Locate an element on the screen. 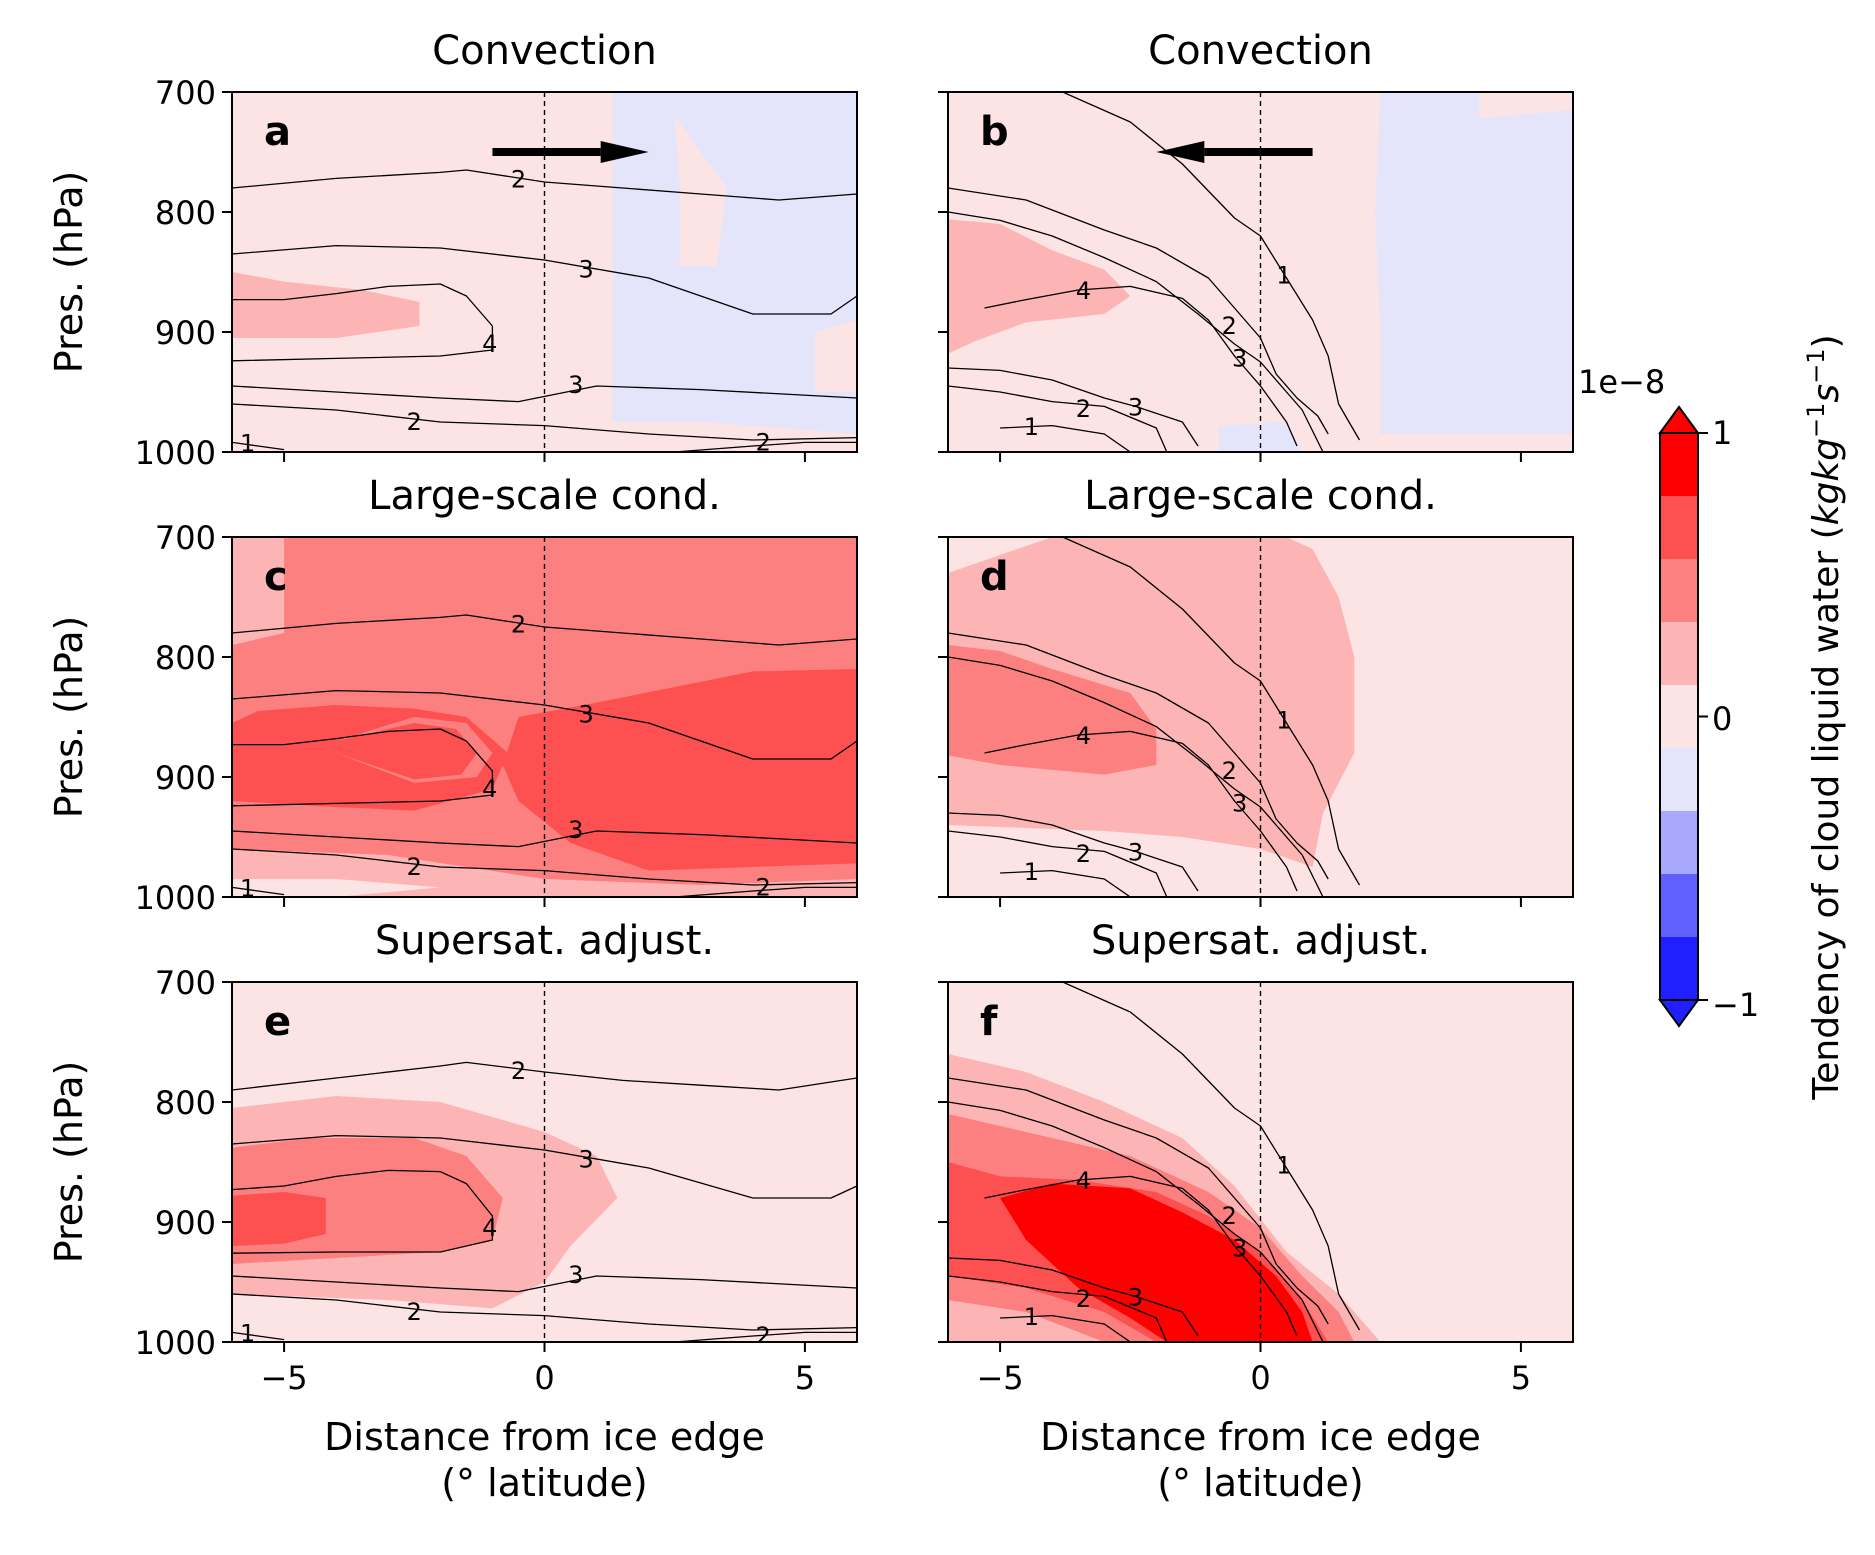 The image size is (1875, 1555). colorbar-tick-label-zero: 0 is located at coordinates (1722, 719).